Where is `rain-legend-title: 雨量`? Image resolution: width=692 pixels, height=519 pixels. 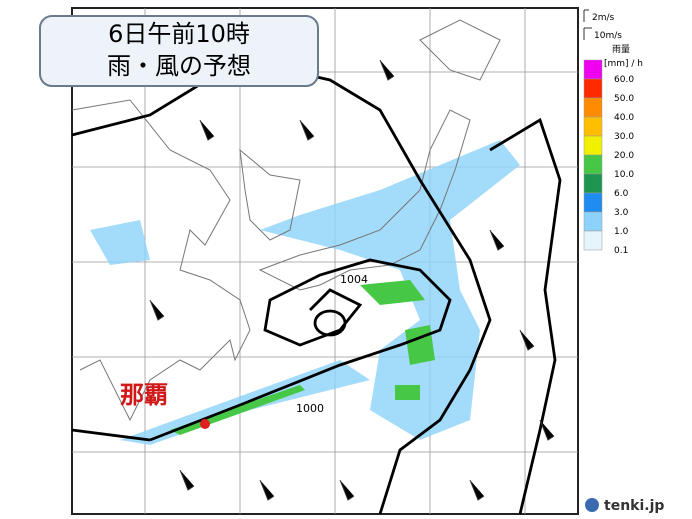
rain-legend-title: 雨量 is located at coordinates (621, 49).